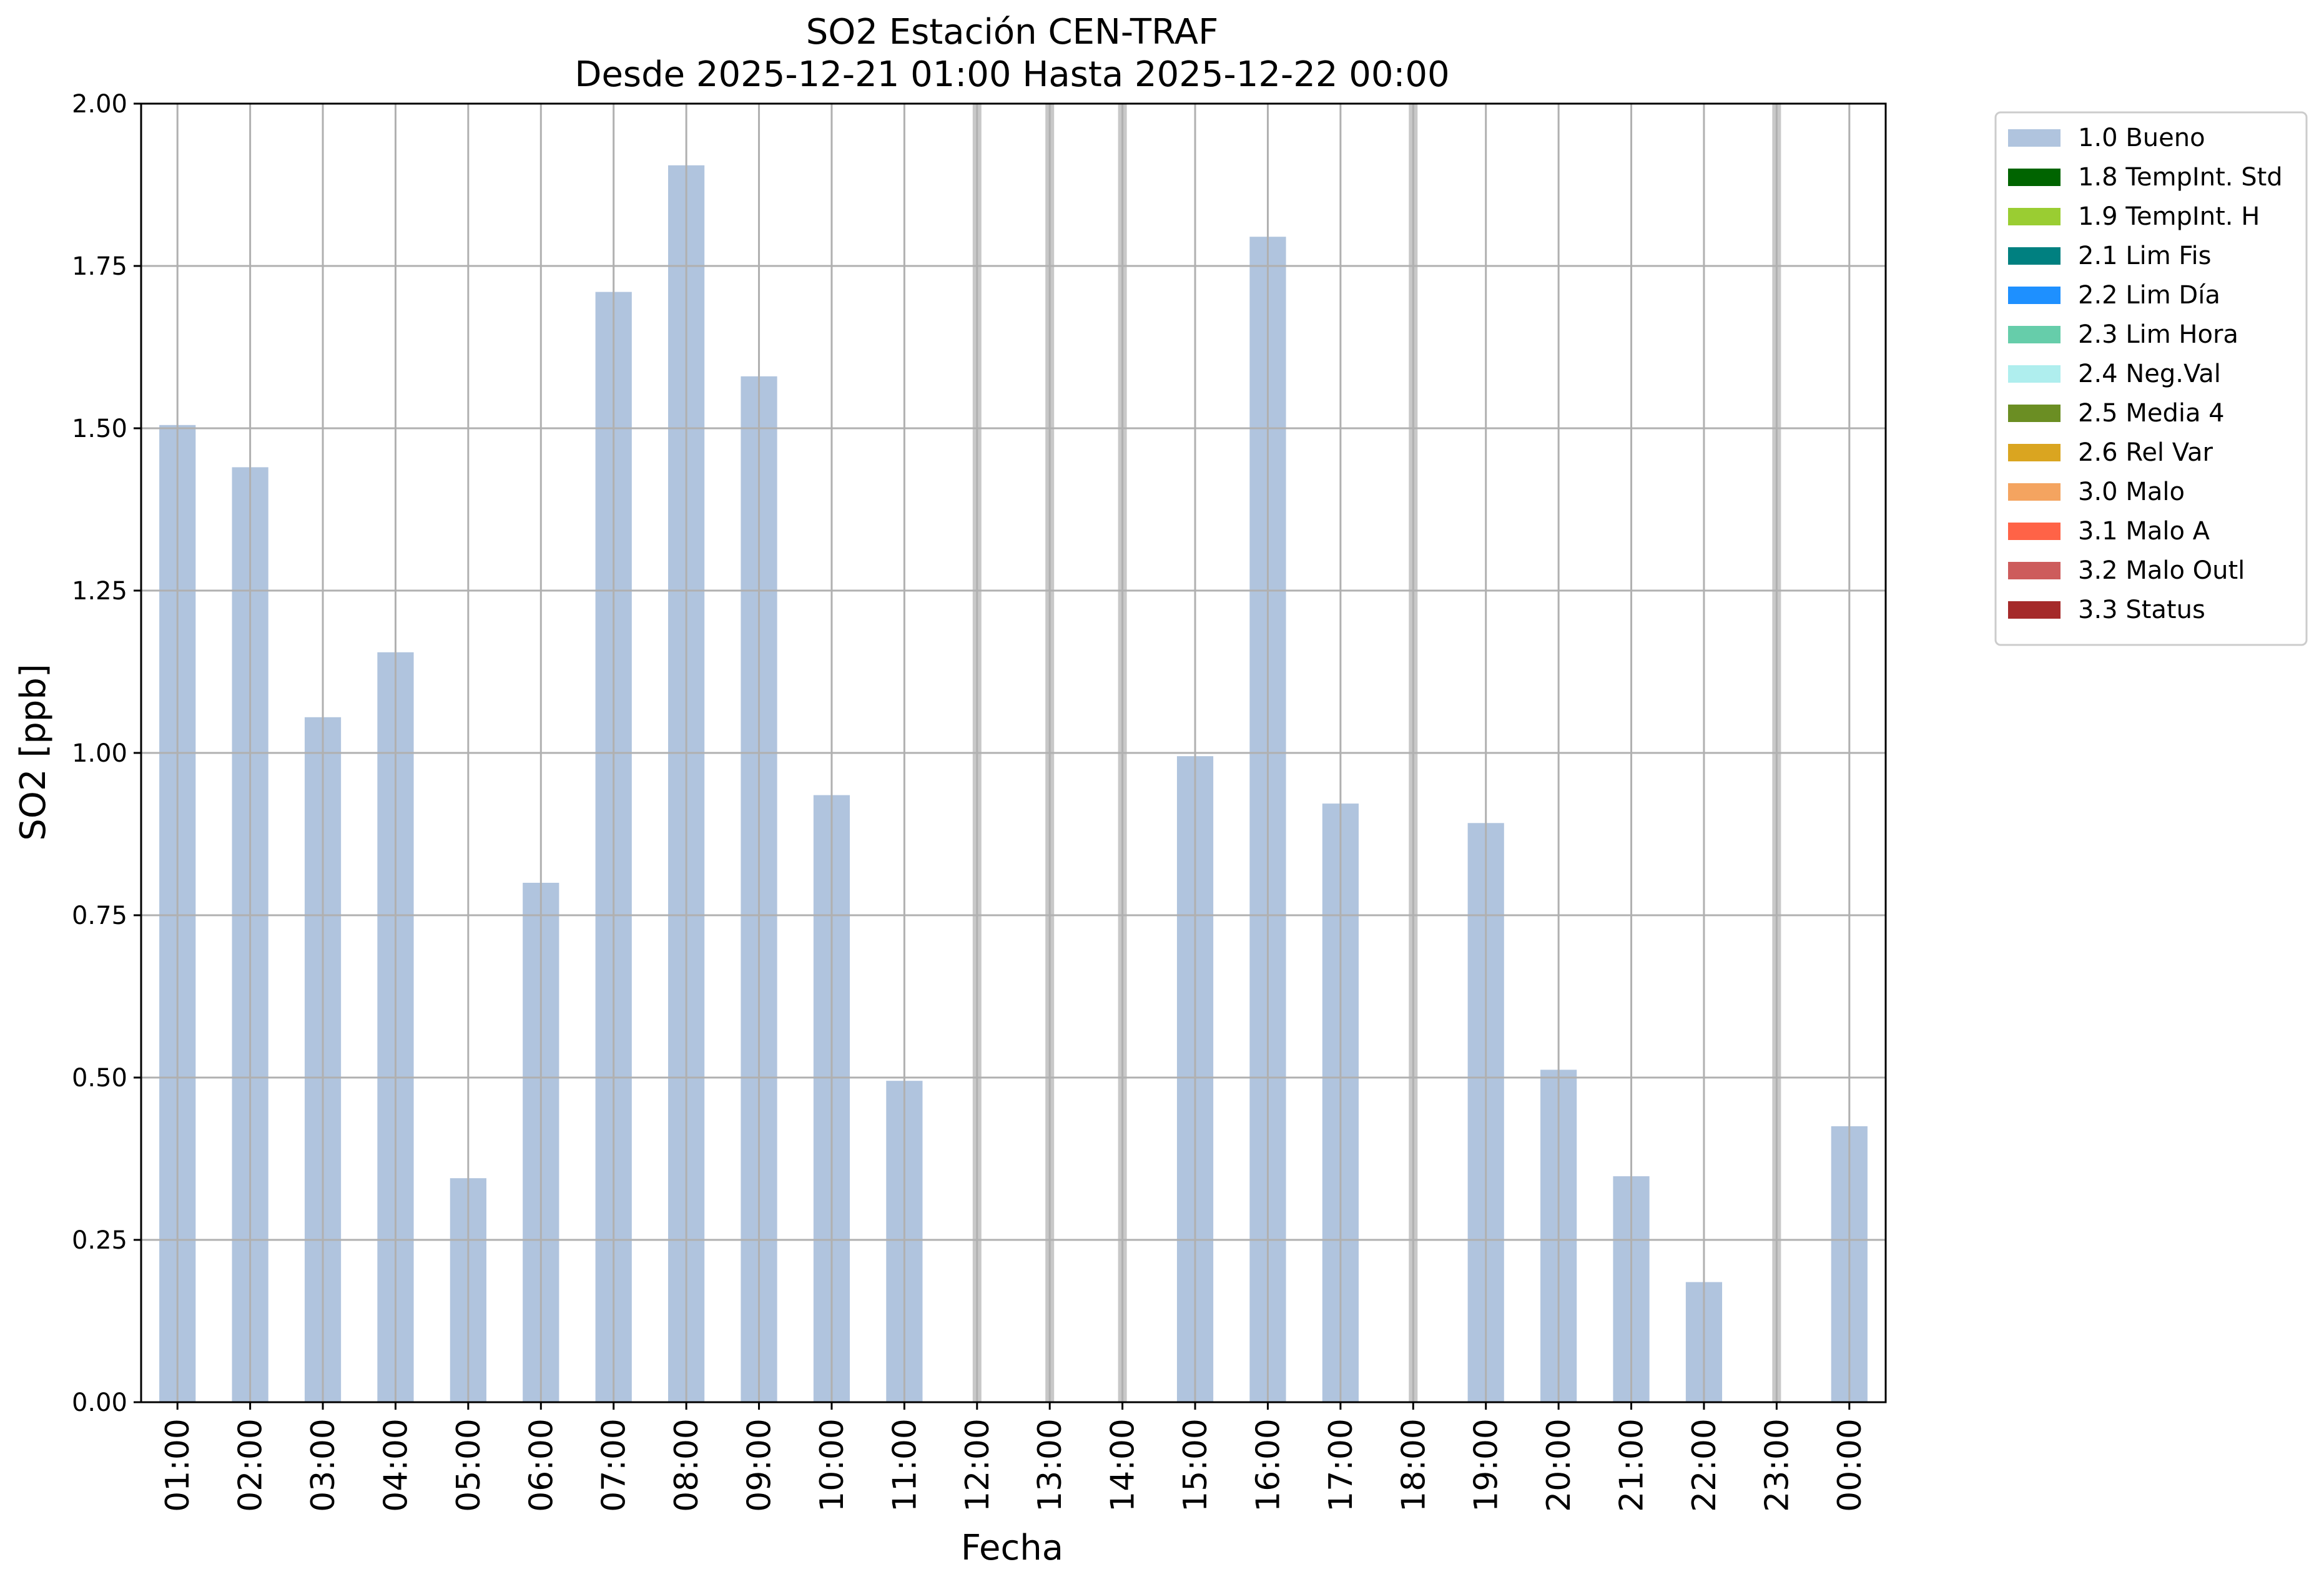  Describe the element at coordinates (1413, 1465) in the screenshot. I see `x-tick-label: 18:00` at that location.